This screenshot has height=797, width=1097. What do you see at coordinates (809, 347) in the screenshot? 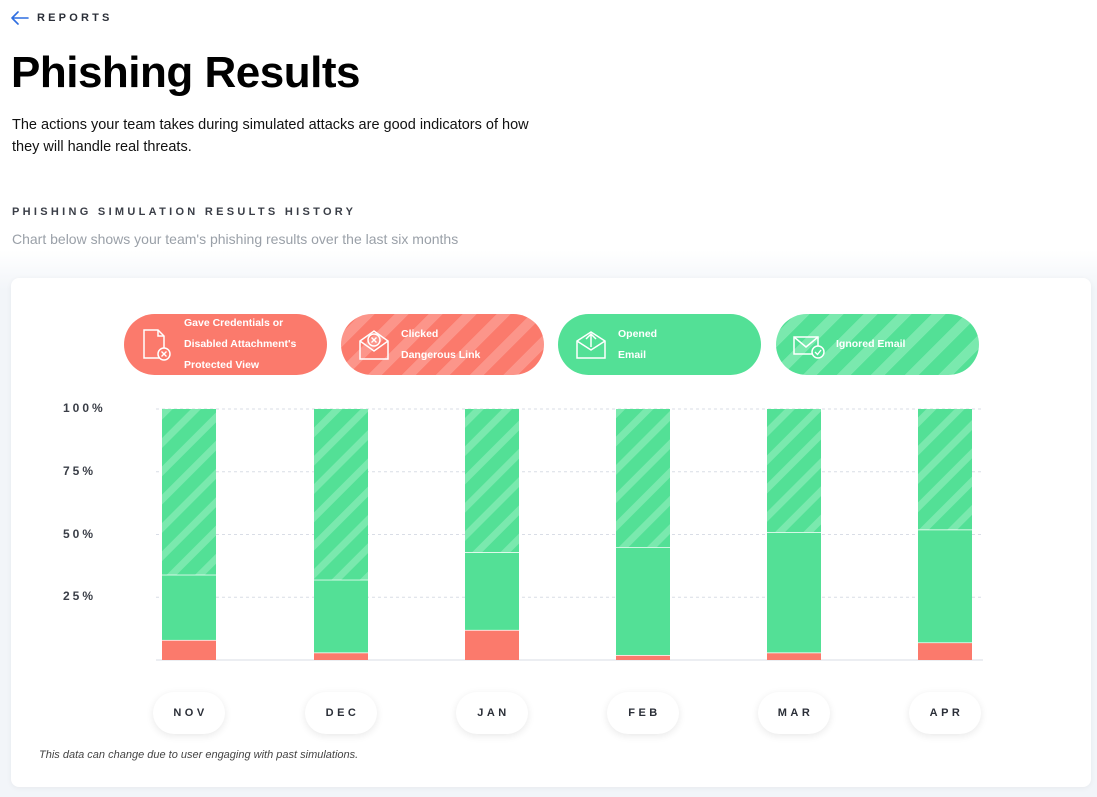
I see `envelope-check-icon` at bounding box center [809, 347].